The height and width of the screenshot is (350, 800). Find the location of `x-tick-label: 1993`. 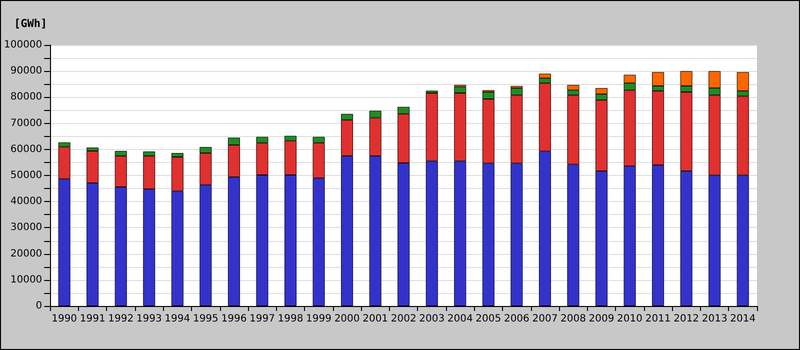

x-tick-label: 1993 is located at coordinates (149, 319).